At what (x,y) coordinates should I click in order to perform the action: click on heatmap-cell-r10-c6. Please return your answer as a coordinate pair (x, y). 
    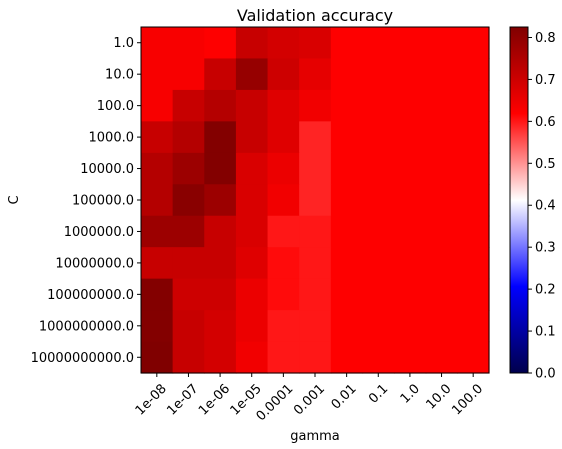
    Looking at the image, I should click on (347, 357).